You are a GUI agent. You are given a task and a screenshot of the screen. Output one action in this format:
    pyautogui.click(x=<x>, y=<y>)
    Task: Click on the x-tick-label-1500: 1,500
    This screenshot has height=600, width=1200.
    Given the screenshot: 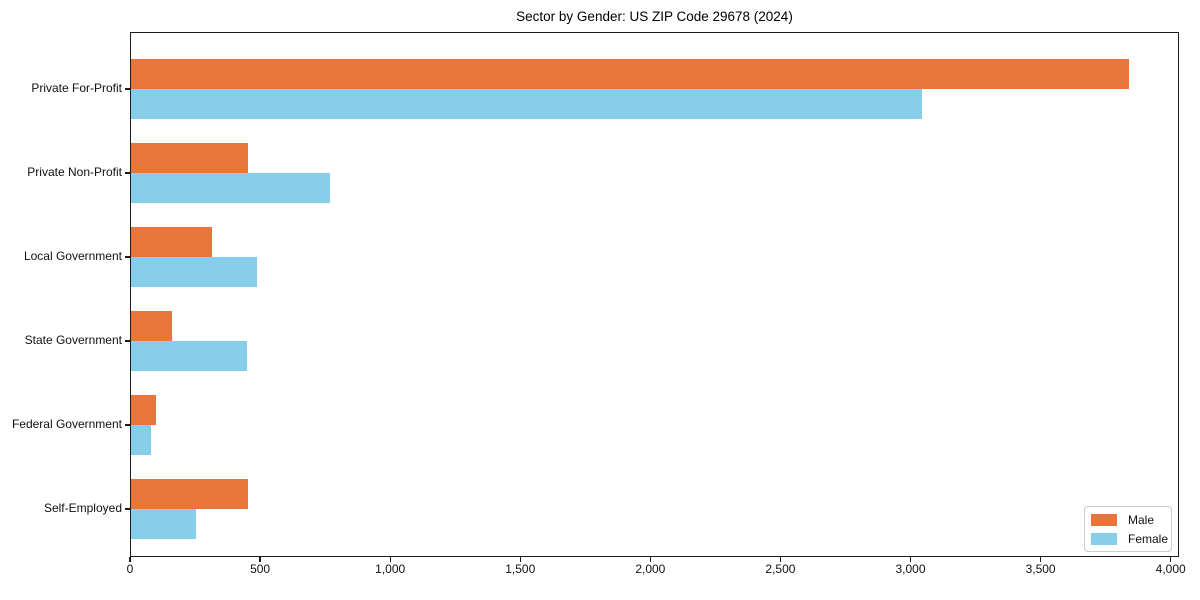 What is the action you would take?
    pyautogui.click(x=520, y=569)
    